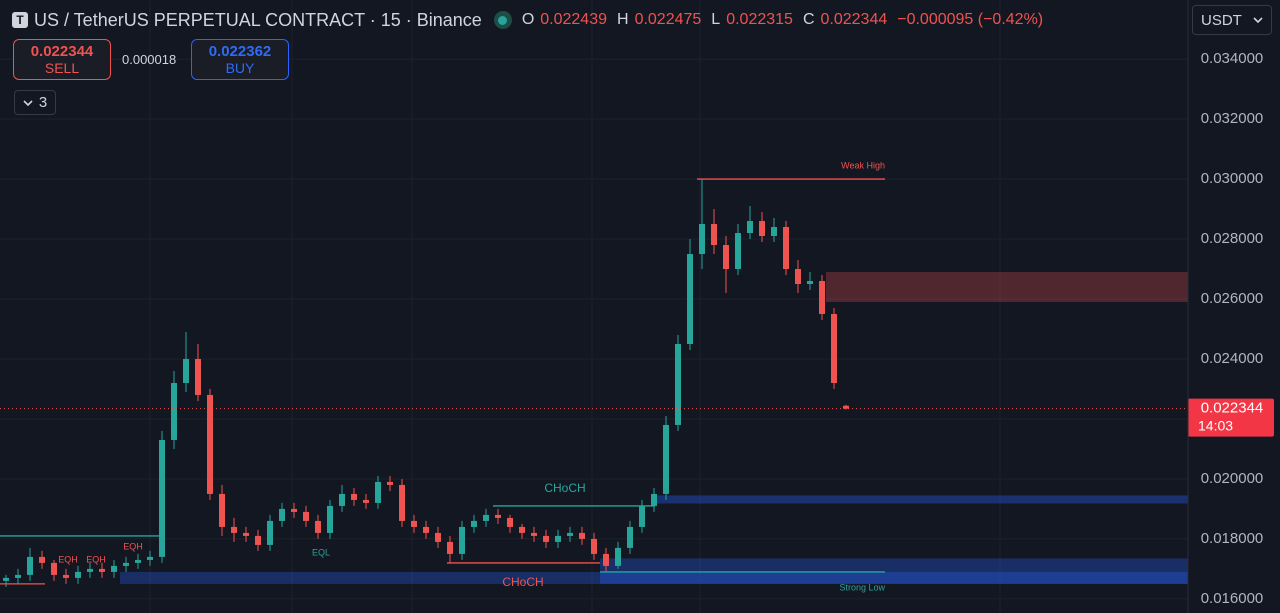  What do you see at coordinates (862, 587) in the screenshot?
I see `level-label: Strong Low` at bounding box center [862, 587].